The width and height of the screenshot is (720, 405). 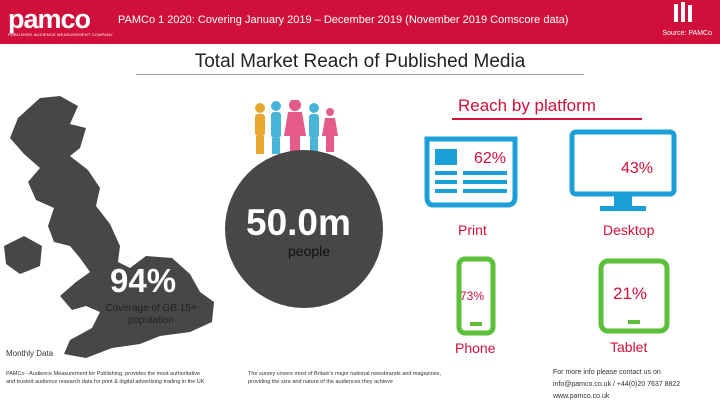 I want to click on tablet-reach-value: 21%, so click(x=630, y=293).